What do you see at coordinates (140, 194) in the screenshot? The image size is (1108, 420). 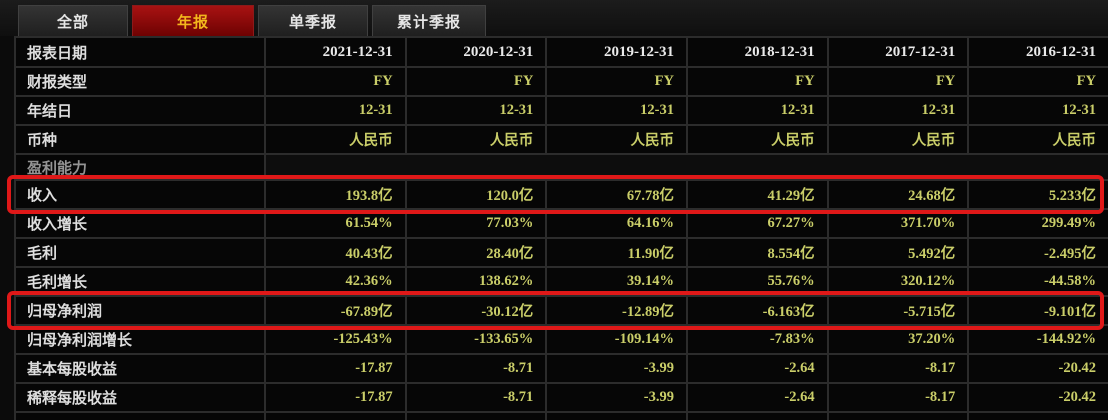 I see `row-label: 收入` at bounding box center [140, 194].